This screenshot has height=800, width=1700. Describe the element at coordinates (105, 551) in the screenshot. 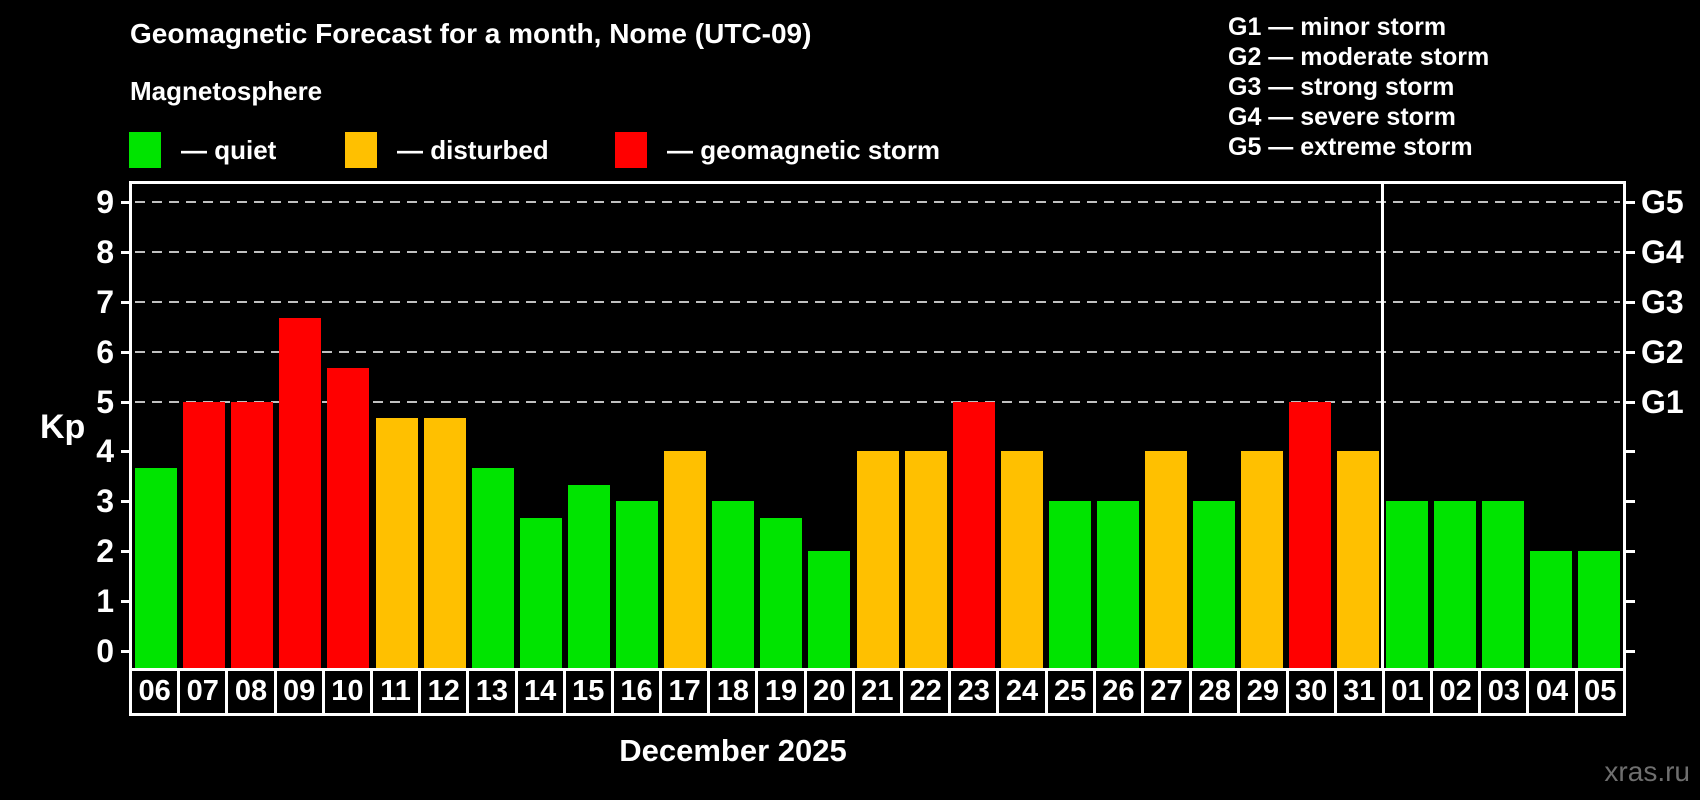

I see `y-axis-label-2: 2` at that location.